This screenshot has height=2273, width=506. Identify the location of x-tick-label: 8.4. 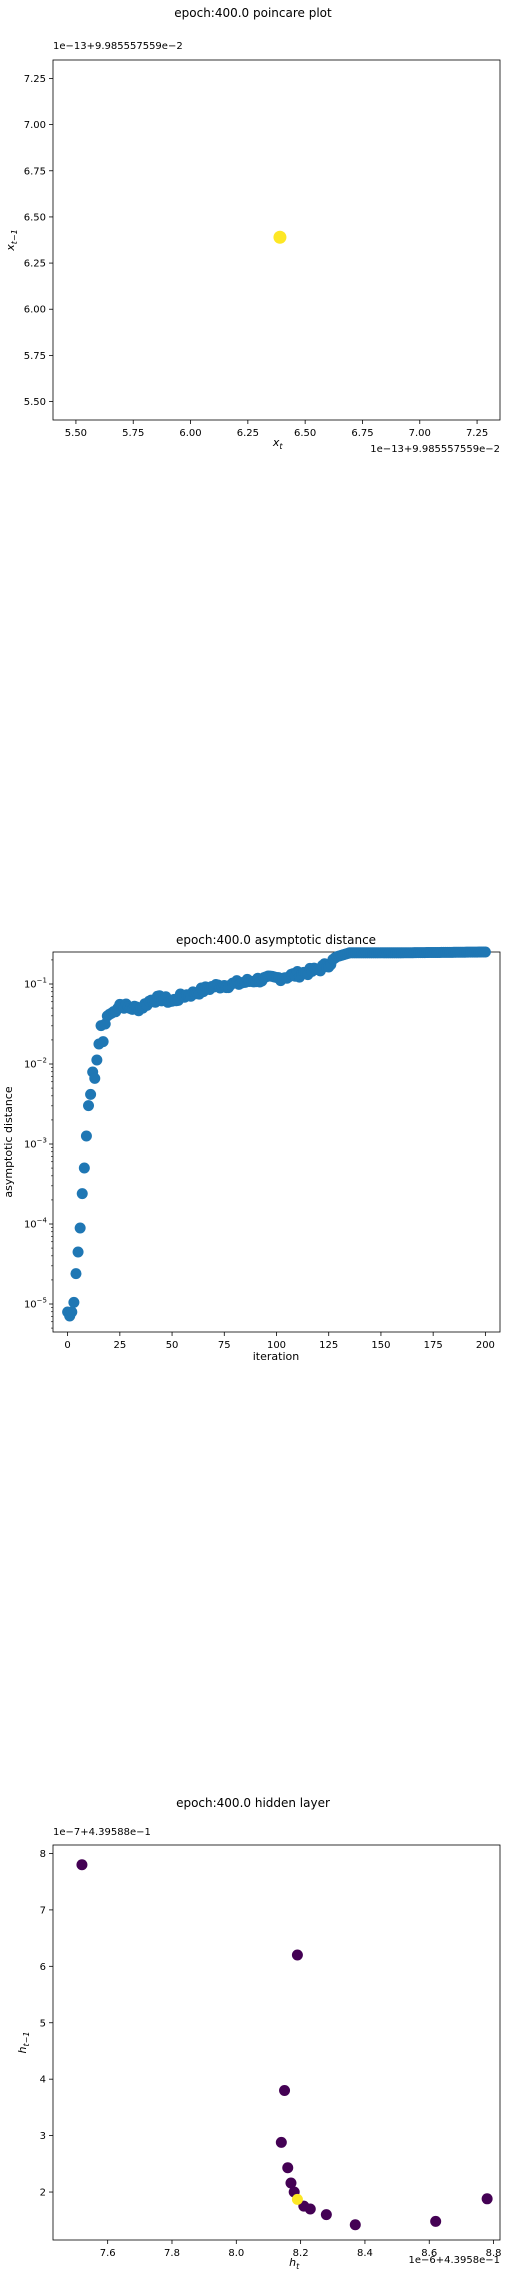
(365, 2253).